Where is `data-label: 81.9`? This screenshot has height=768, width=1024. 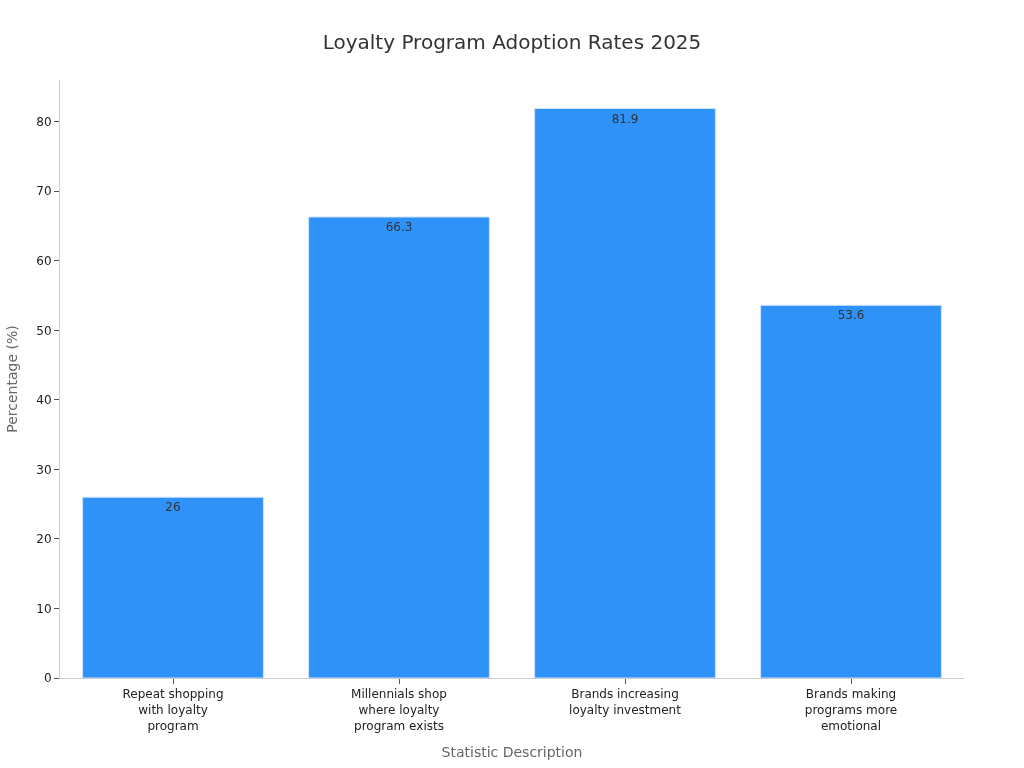
data-label: 81.9 is located at coordinates (625, 118).